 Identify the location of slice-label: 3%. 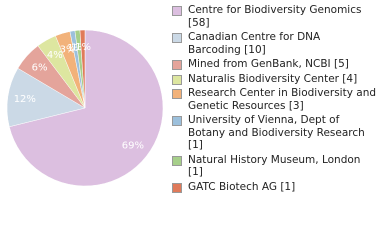
(68, 50).